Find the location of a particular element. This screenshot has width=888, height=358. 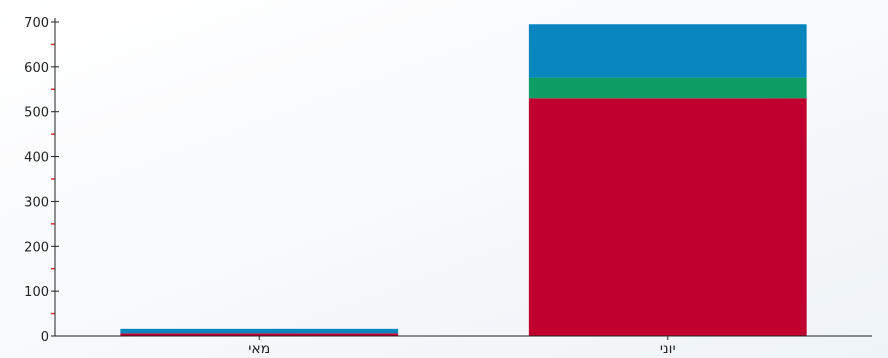

y-tick-label: 200 is located at coordinates (36, 247).